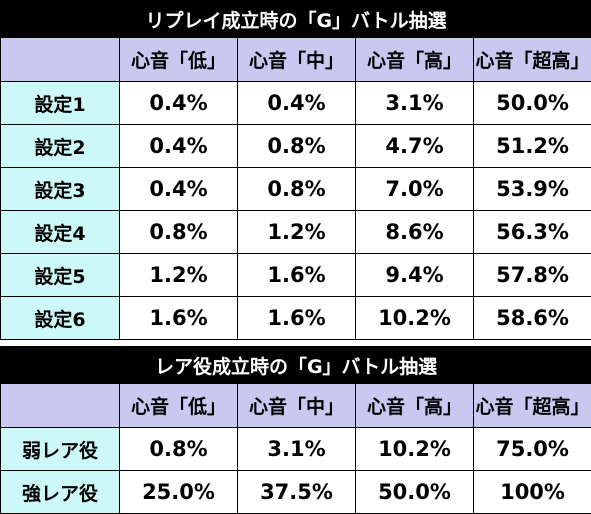  I want to click on table-row: 設定4 0.8% 1.2% 8.6% 56.3%, so click(295, 232).